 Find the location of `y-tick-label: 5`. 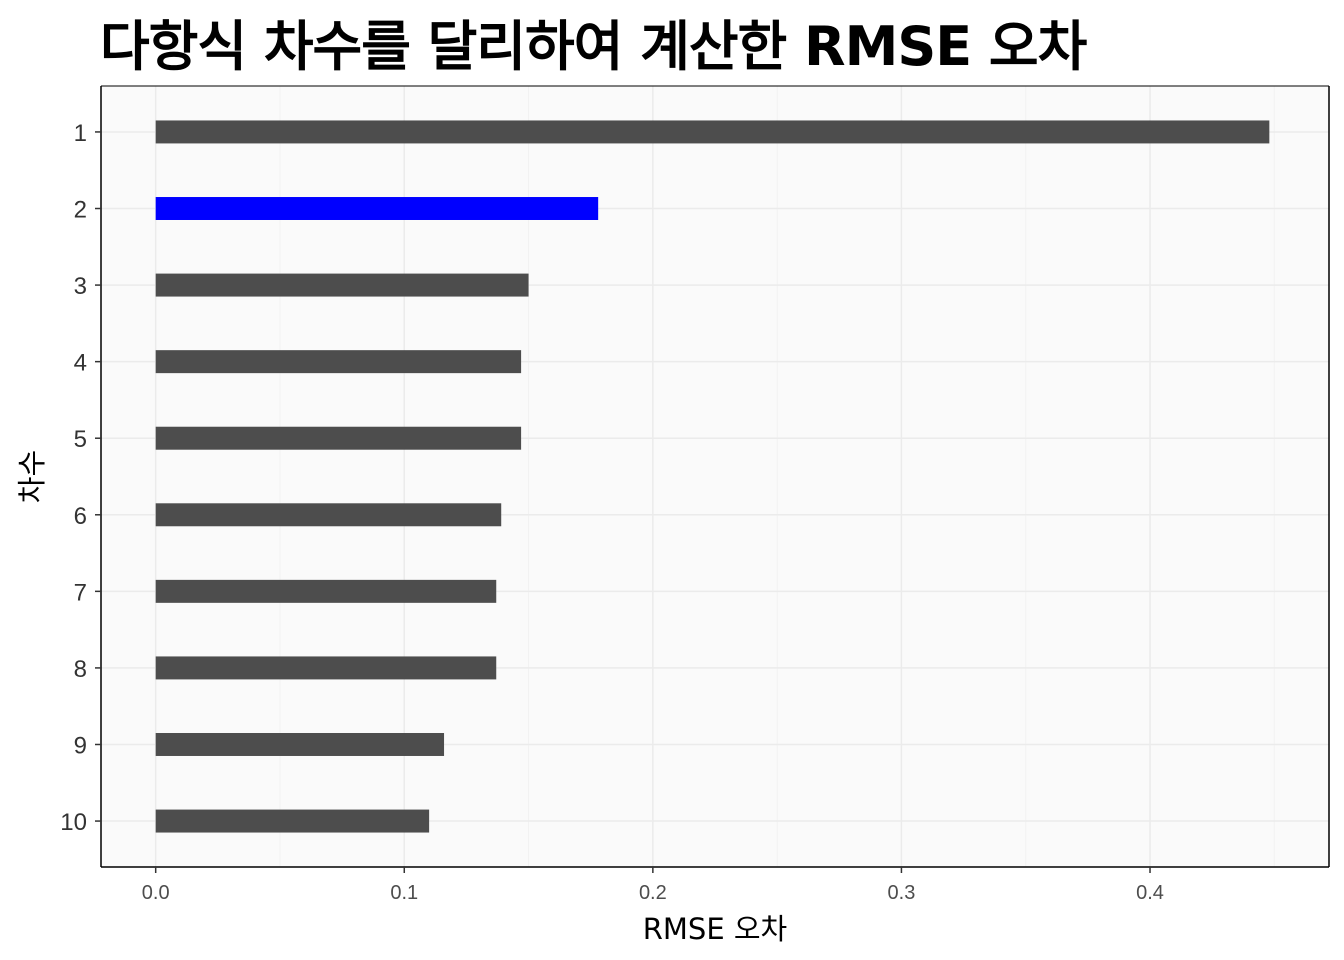

y-tick-label: 5 is located at coordinates (80, 439).